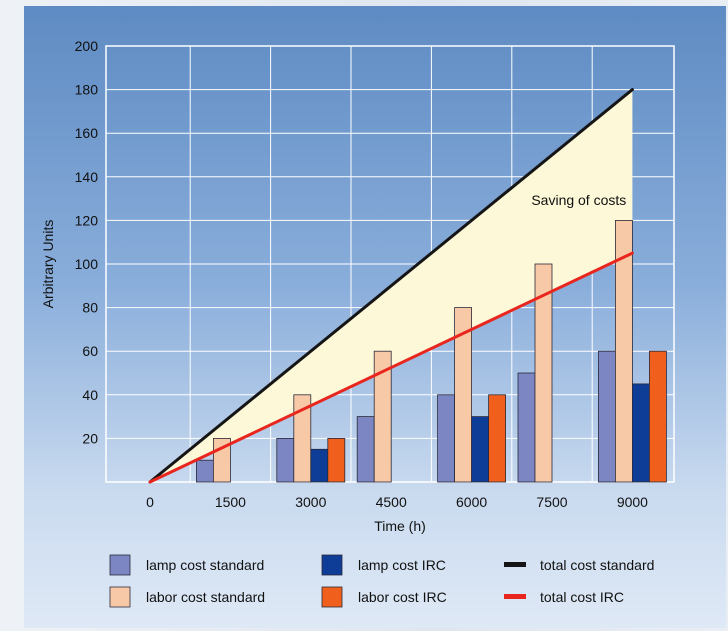 The width and height of the screenshot is (728, 631). I want to click on legend-label: labor cost standard, so click(205, 597).